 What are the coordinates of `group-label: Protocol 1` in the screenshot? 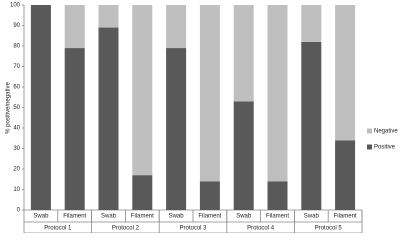 It's located at (58, 229).